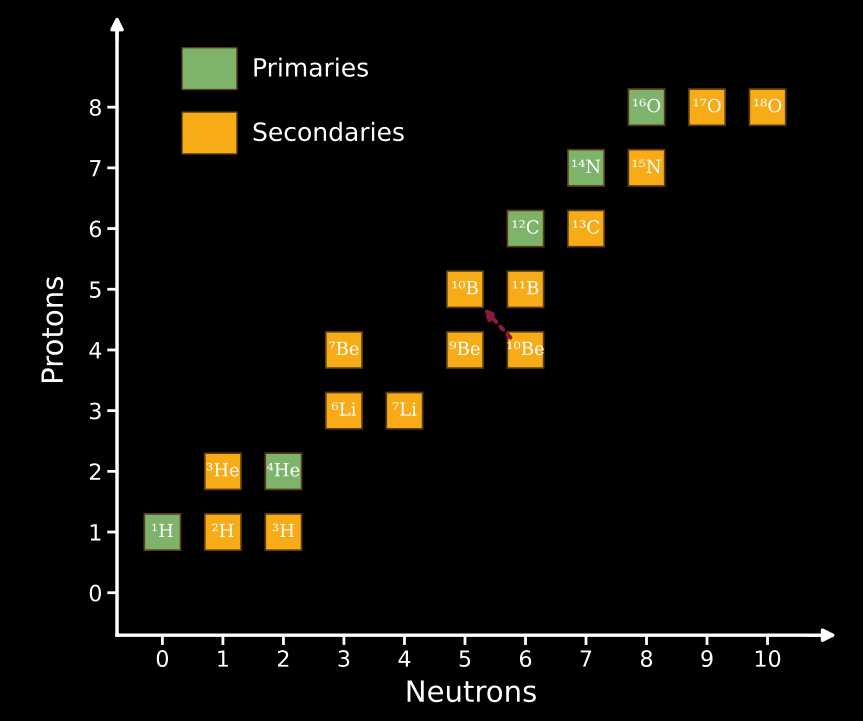 This screenshot has height=721, width=863. I want to click on annotation: ¹⁴N, so click(586, 167).